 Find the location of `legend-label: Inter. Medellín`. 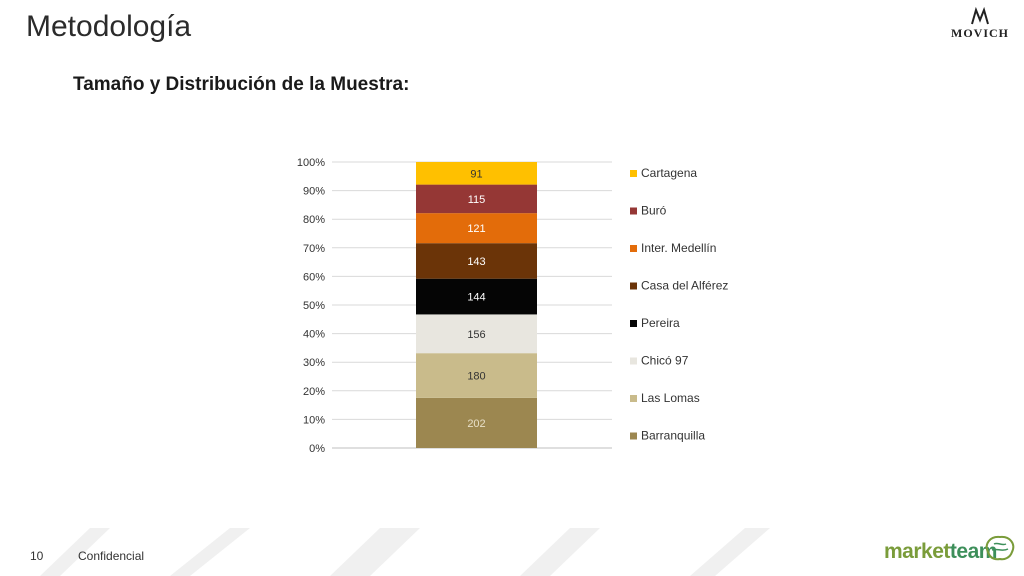

legend-label: Inter. Medellín is located at coordinates (678, 248).